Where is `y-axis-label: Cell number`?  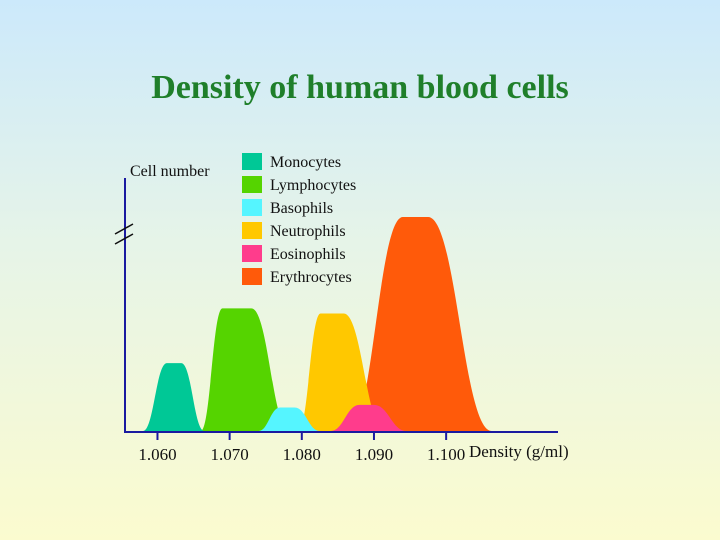
y-axis-label: Cell number is located at coordinates (170, 171).